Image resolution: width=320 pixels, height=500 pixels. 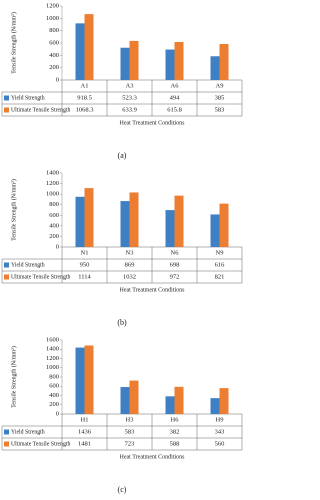 What do you see at coordinates (220, 419) in the screenshot?
I see `x-tick-label: H9` at bounding box center [220, 419].